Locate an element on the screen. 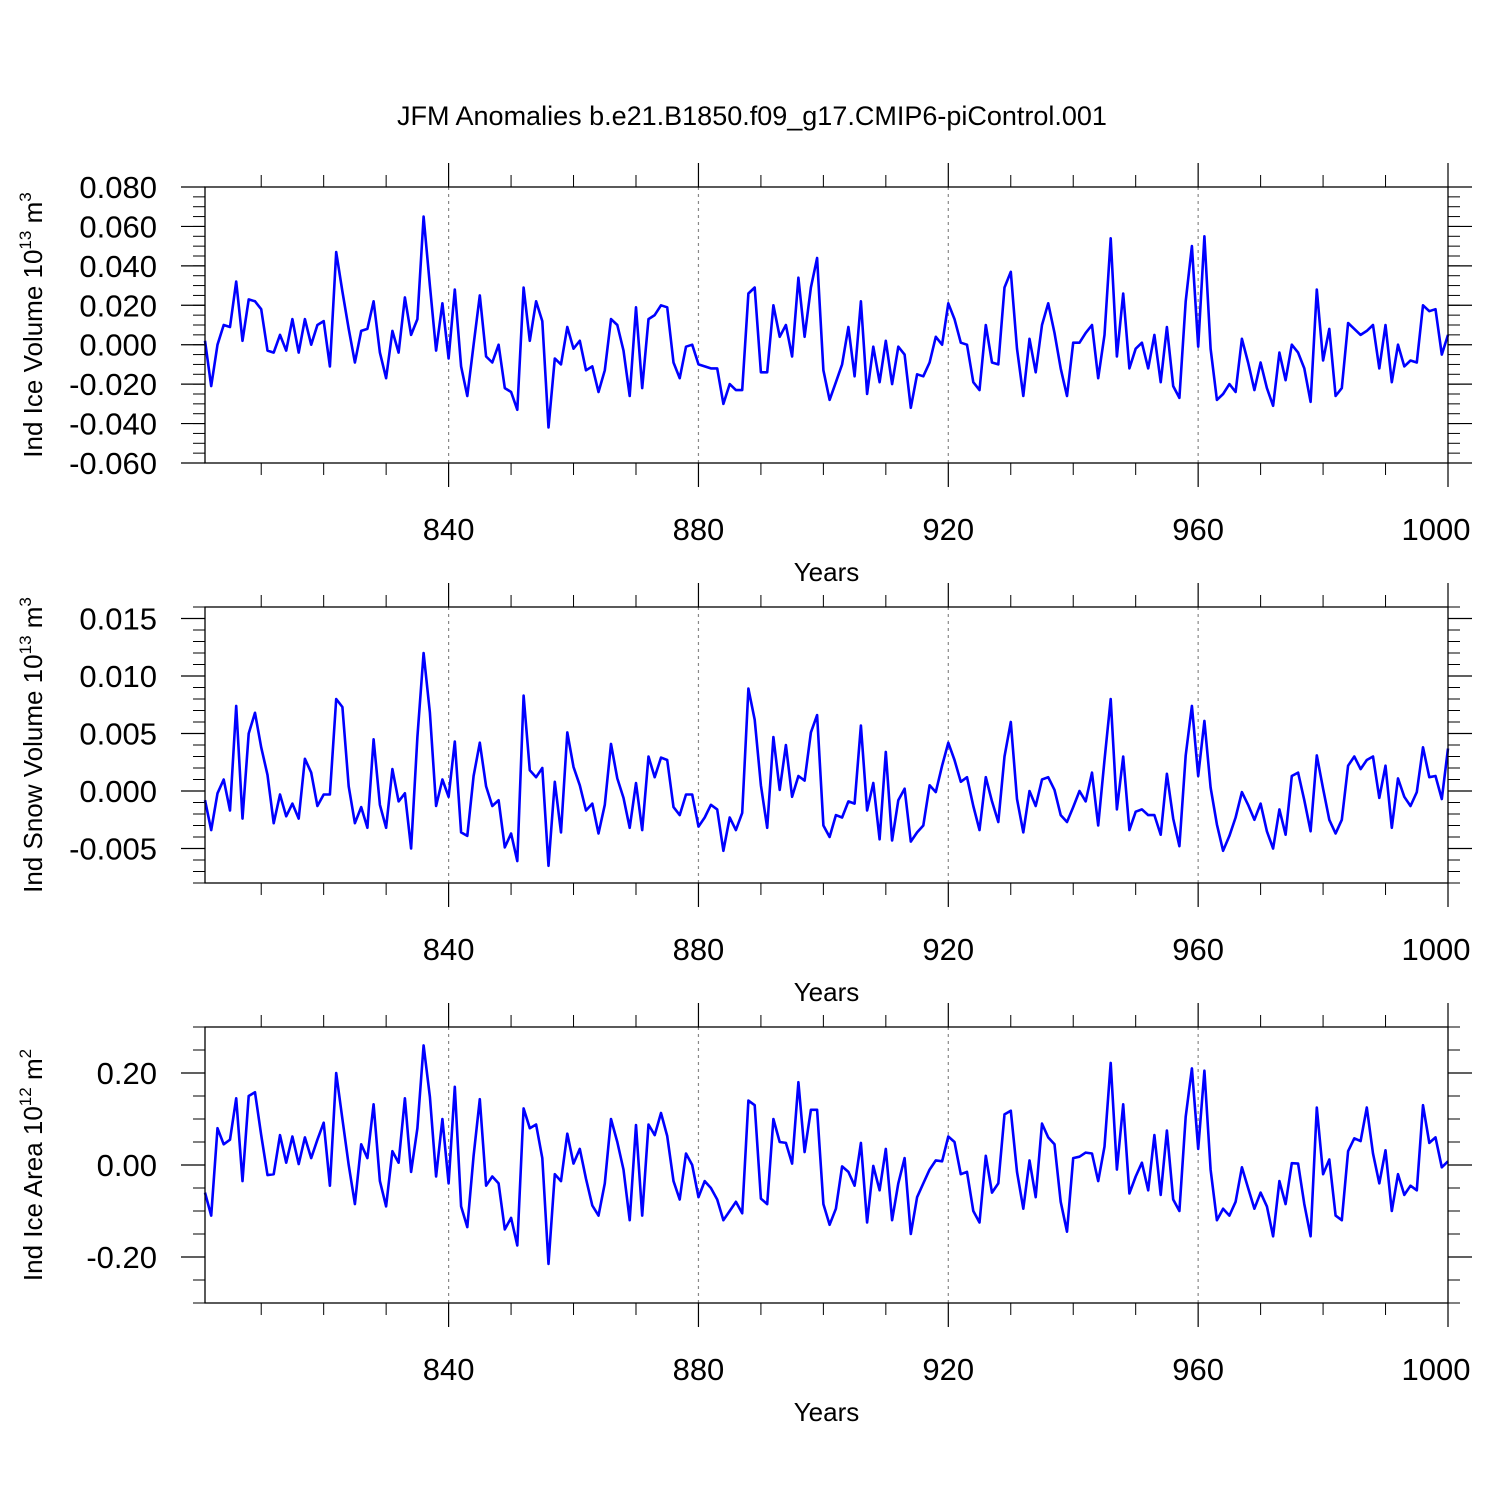 The height and width of the screenshot is (1500, 1500). y-axis-label: Ind Ice Volume 1013 m3 is located at coordinates (32, 324).